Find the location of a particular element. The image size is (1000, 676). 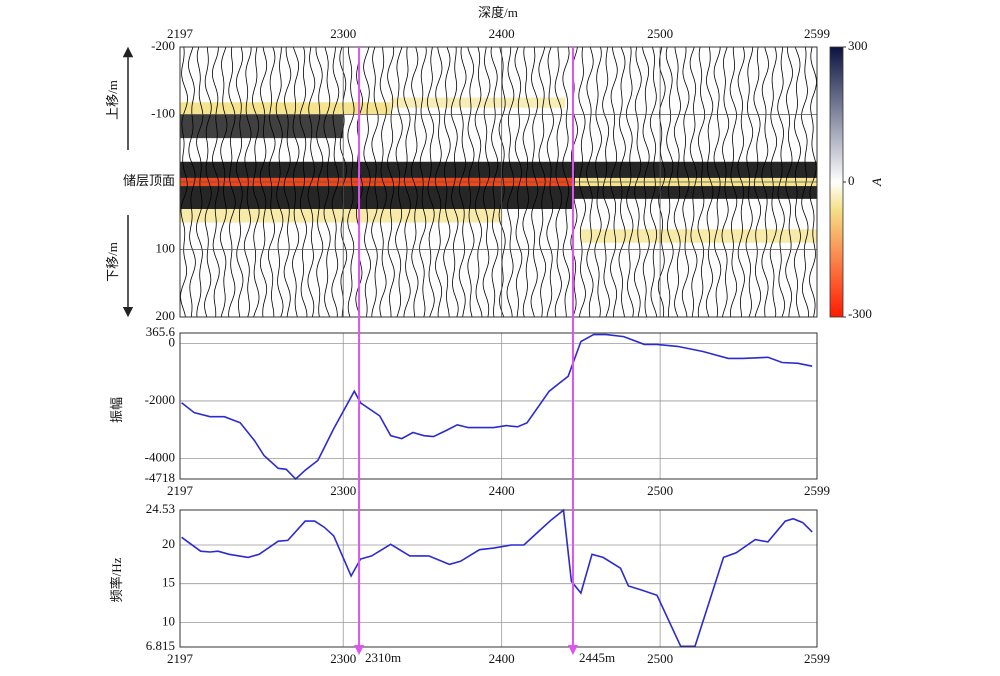

y-tick-label: -4718 is located at coordinates (160, 477).